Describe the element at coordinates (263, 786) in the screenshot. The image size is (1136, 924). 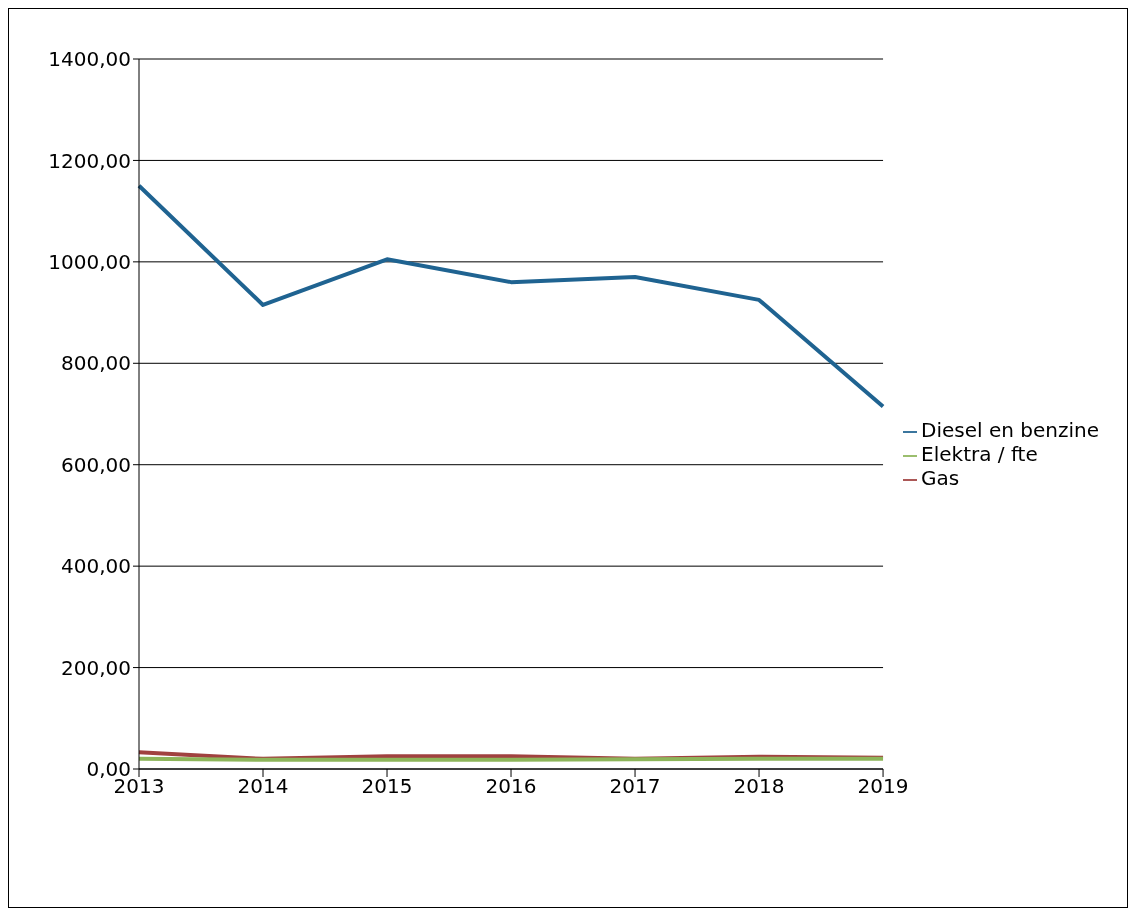
I see `x-tick-label: 2014` at that location.